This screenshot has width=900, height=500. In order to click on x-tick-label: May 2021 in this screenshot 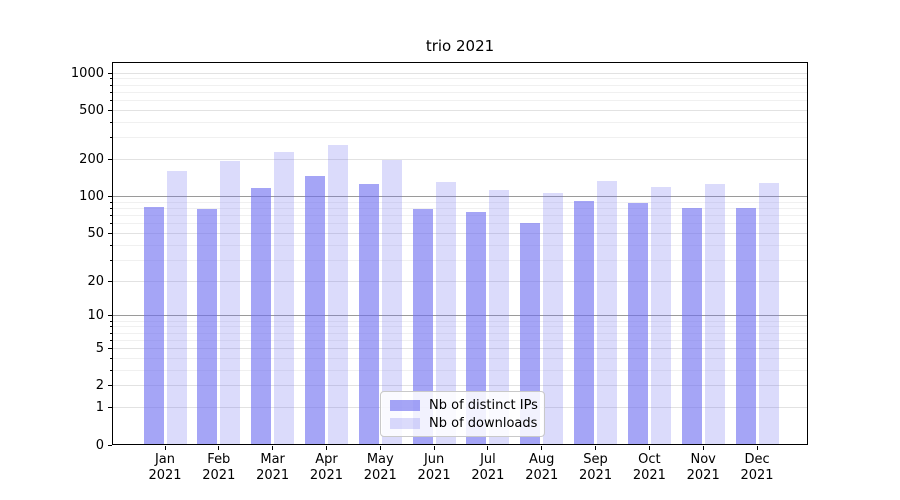, I will do `click(380, 467)`.